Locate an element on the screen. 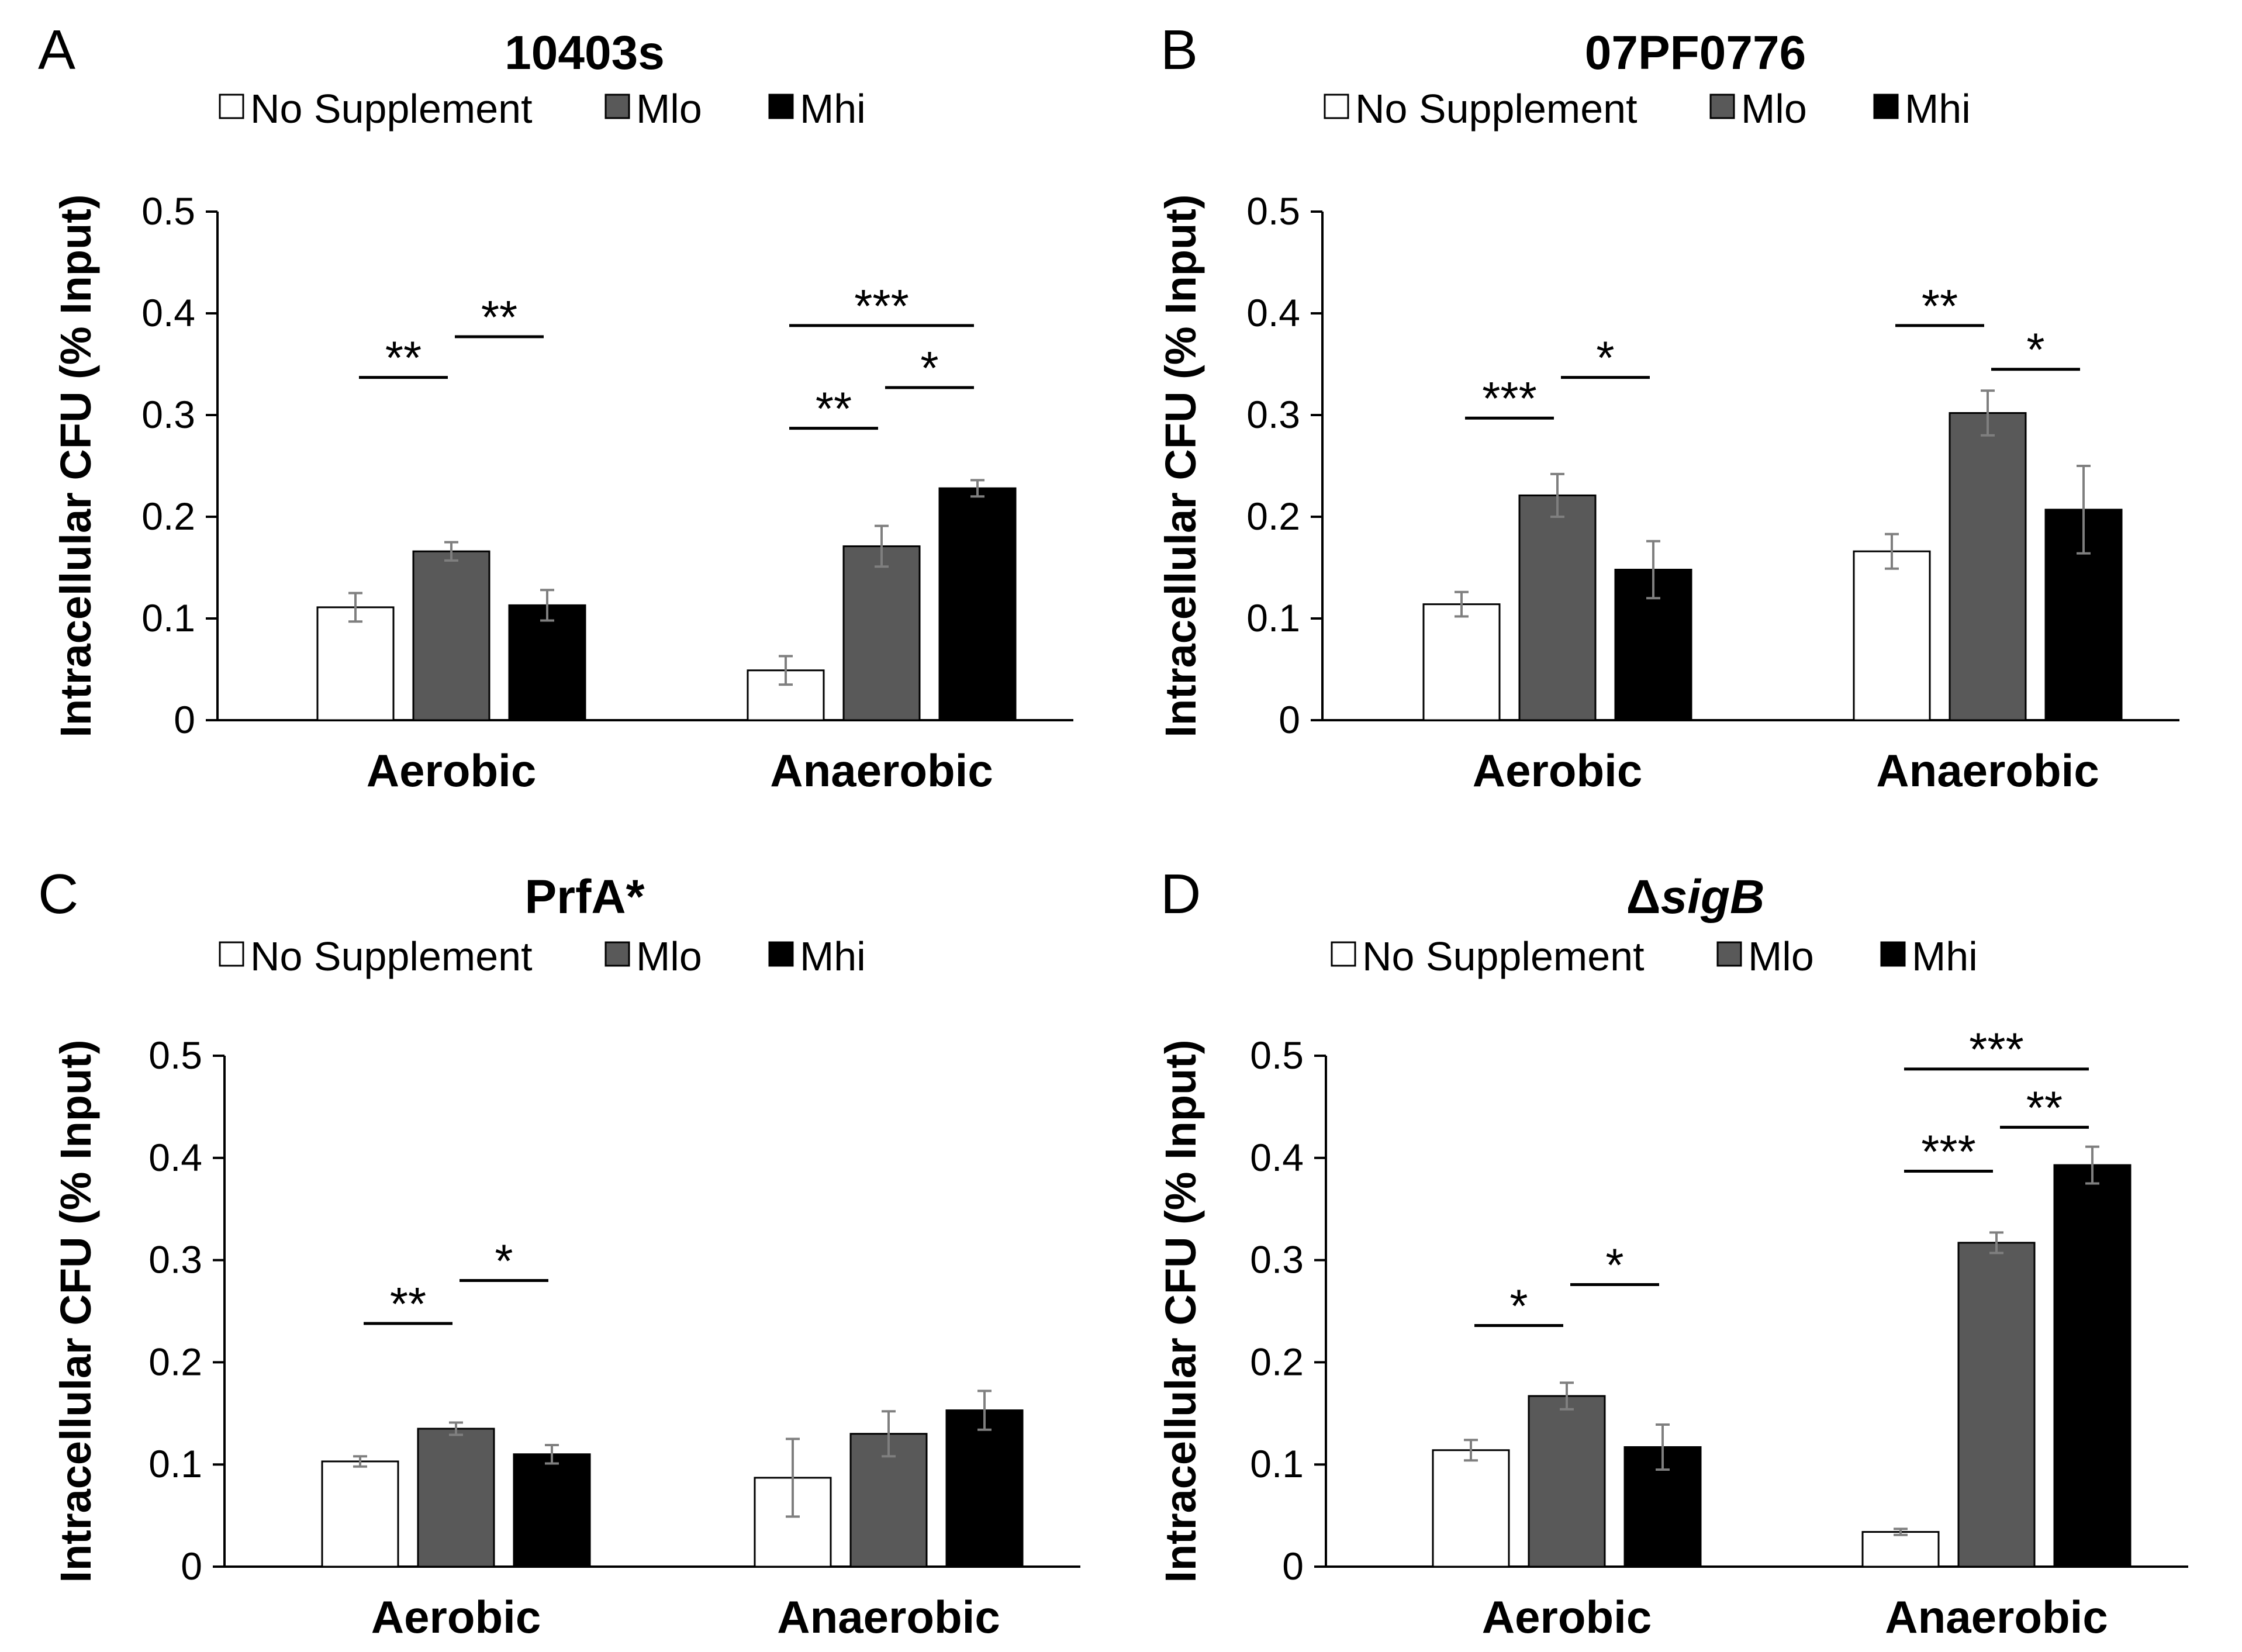 Image resolution: width=2242 pixels, height=1652 pixels. chart-title-prefix: Δ is located at coordinates (1643, 897).